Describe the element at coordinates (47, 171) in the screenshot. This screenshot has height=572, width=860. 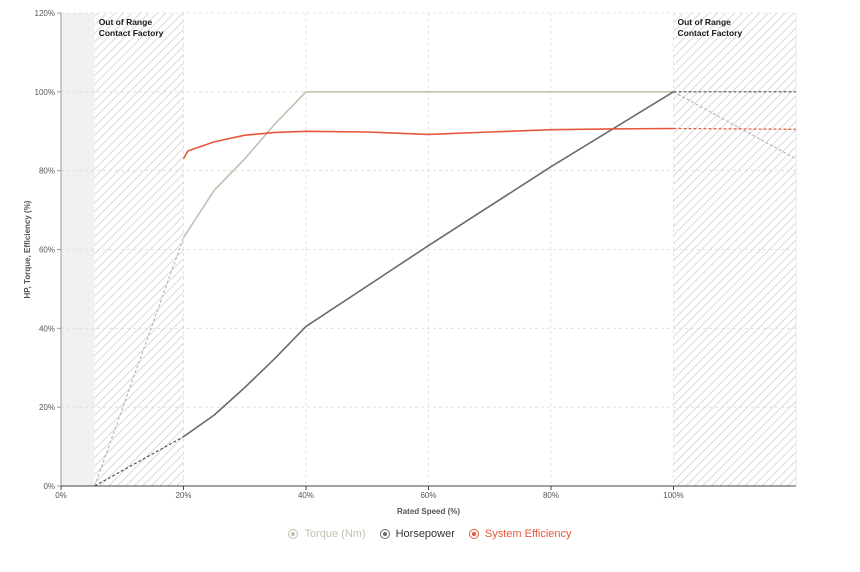
I see `y-tick-label: 80%` at that location.